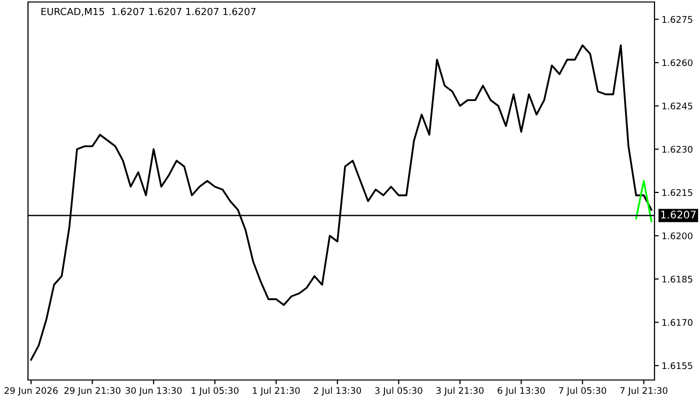 The width and height of the screenshot is (700, 400). I want to click on y-tick-label: 1.6230, so click(677, 149).